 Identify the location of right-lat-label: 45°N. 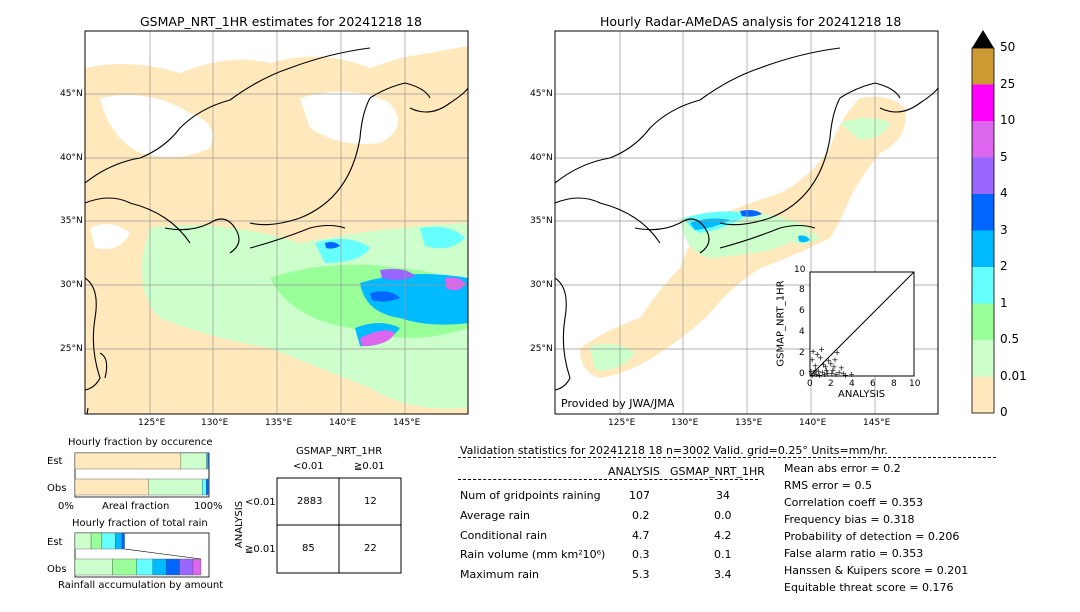
(541, 94).